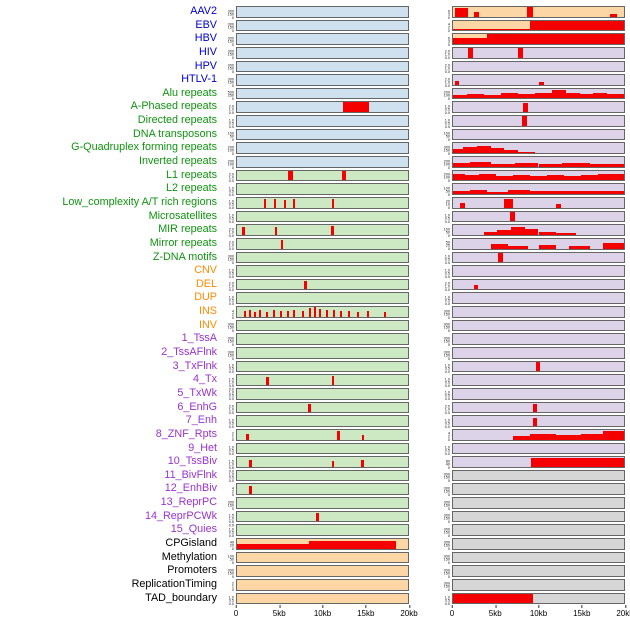 The height and width of the screenshot is (630, 630). What do you see at coordinates (199, 79) in the screenshot?
I see `track-label: HTLV-1` at bounding box center [199, 79].